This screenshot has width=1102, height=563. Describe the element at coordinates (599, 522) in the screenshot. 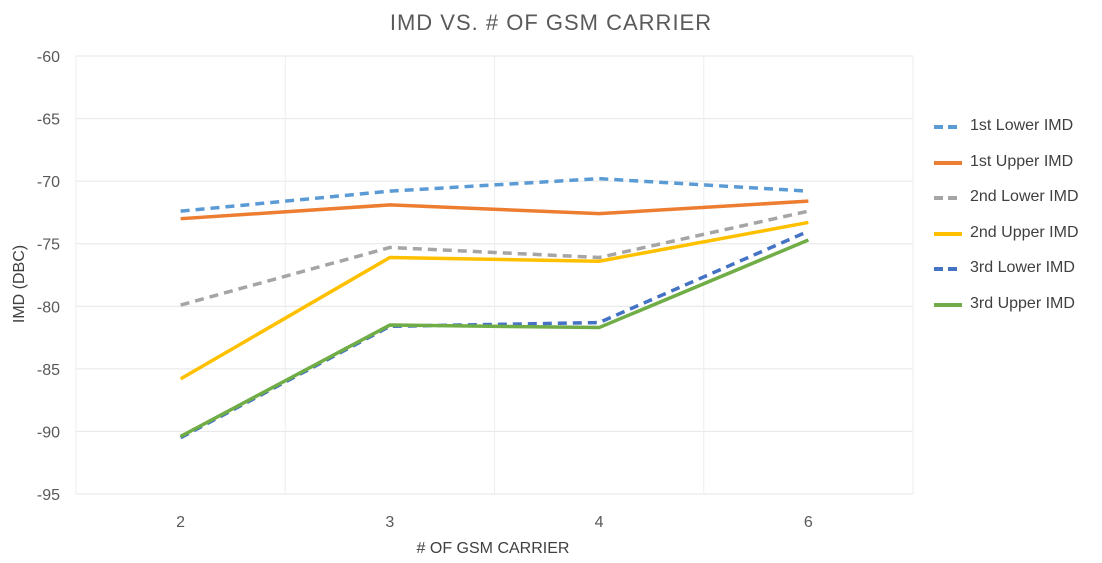

I see `x-tick-label: 4` at that location.